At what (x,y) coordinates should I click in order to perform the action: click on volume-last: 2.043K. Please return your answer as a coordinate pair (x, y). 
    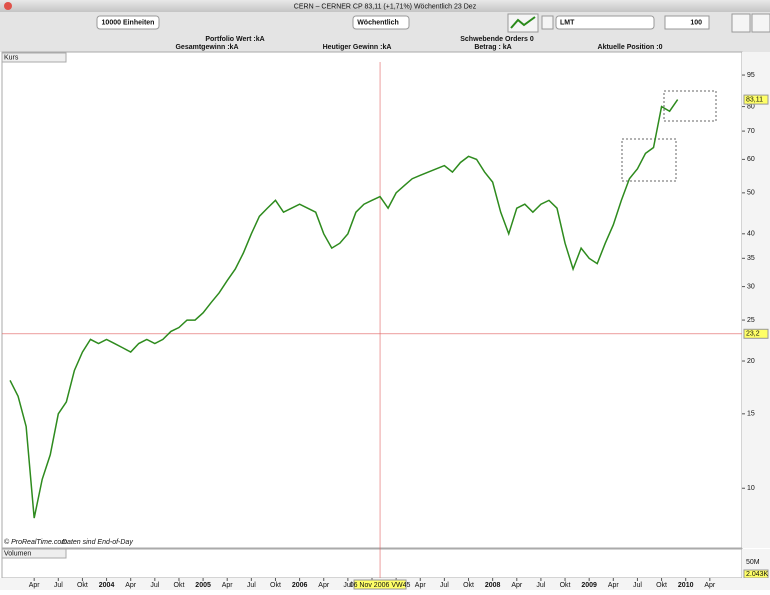
    Looking at the image, I should click on (757, 574).